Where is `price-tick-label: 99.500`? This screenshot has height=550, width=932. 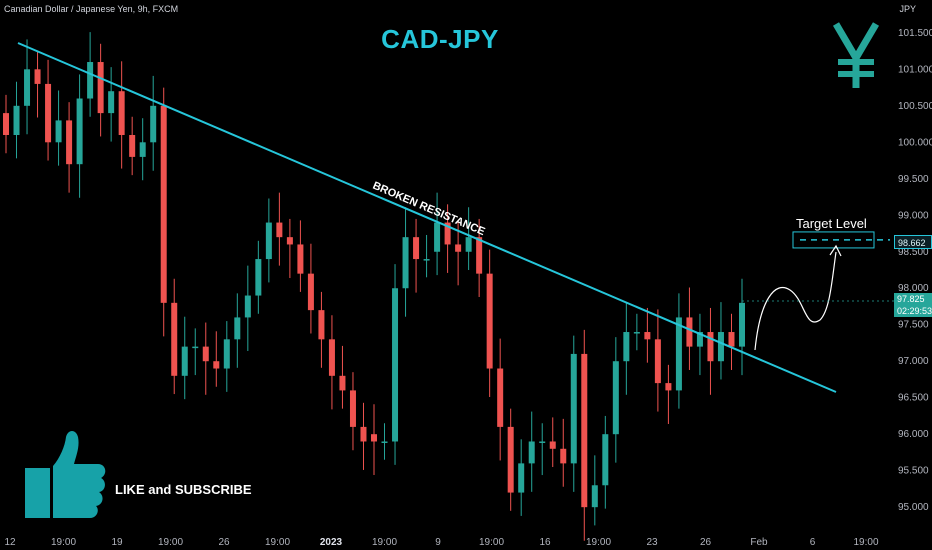 price-tick-label: 99.500 is located at coordinates (913, 179).